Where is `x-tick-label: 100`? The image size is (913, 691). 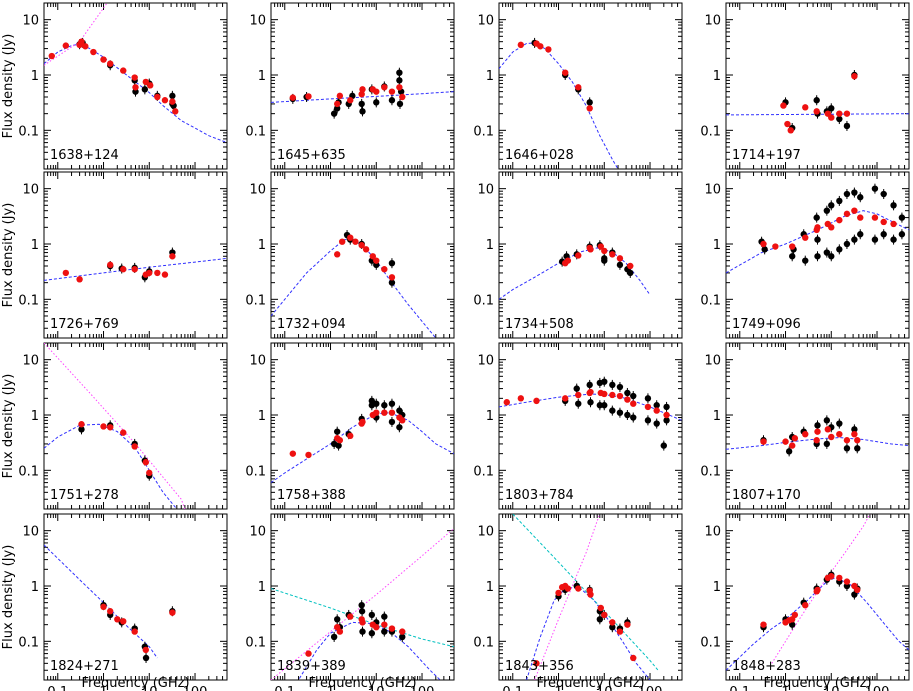
x-tick-label: 100 is located at coordinates (195, 688).